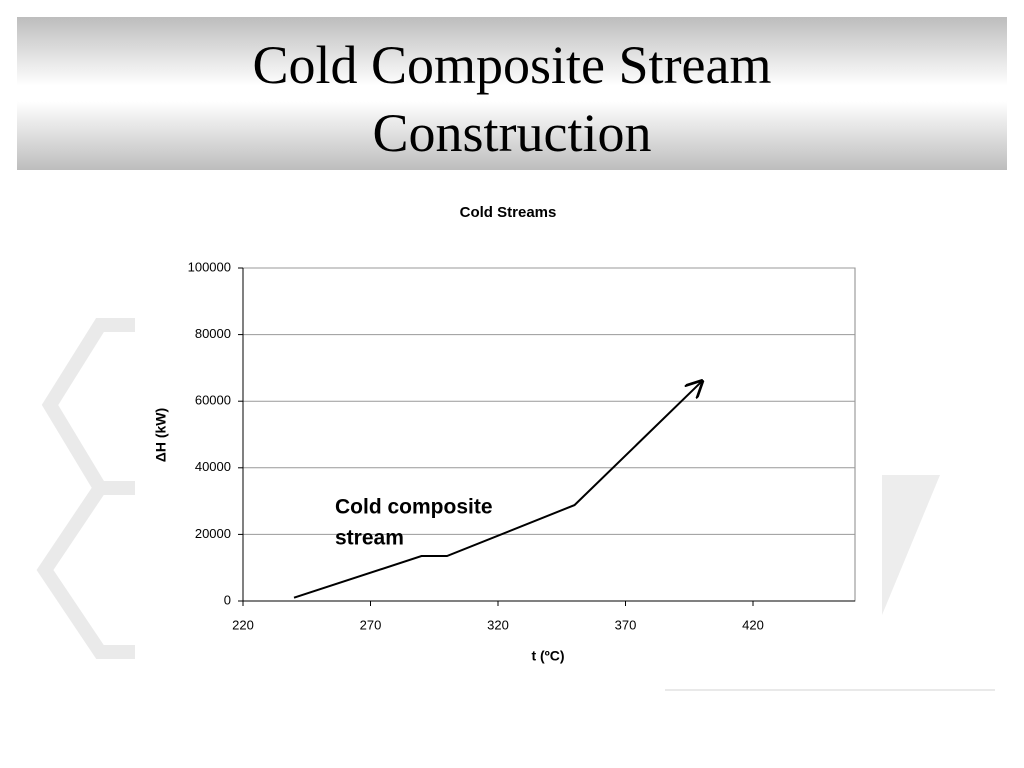 This screenshot has width=1024, height=768. What do you see at coordinates (498, 624) in the screenshot?
I see `x-tick-label: 320` at bounding box center [498, 624].